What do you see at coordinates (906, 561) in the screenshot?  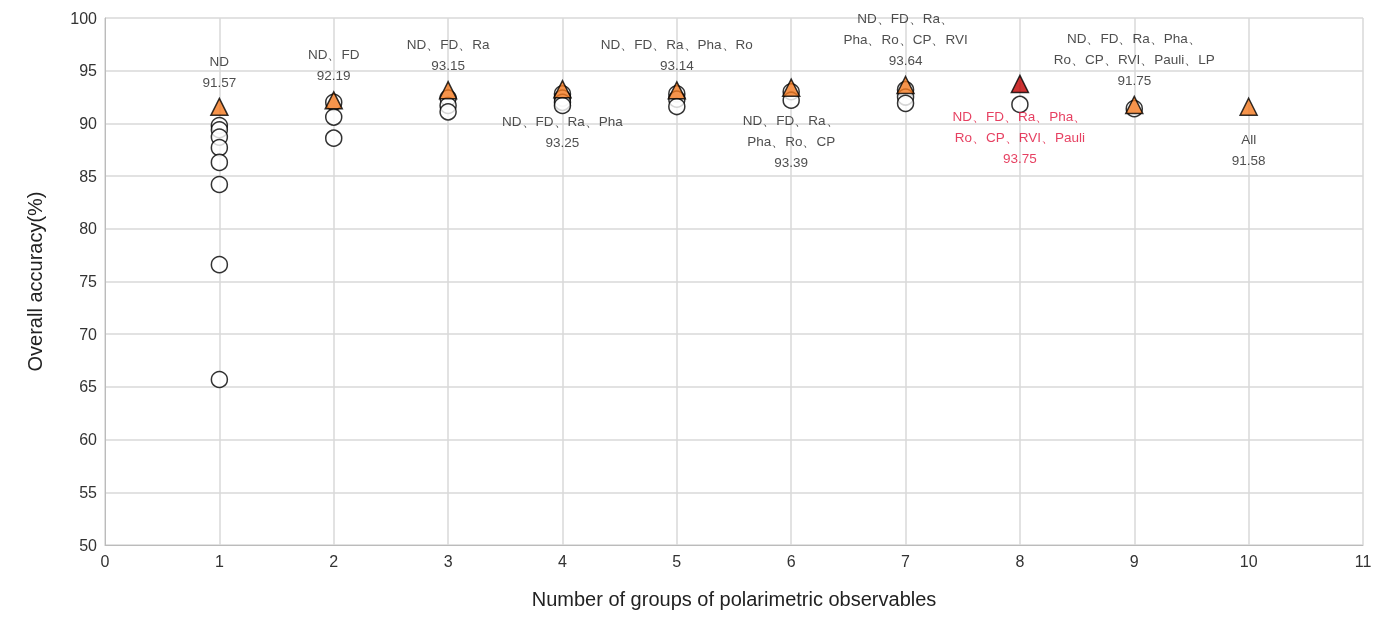 I see `x-tick-label: 7` at bounding box center [906, 561].